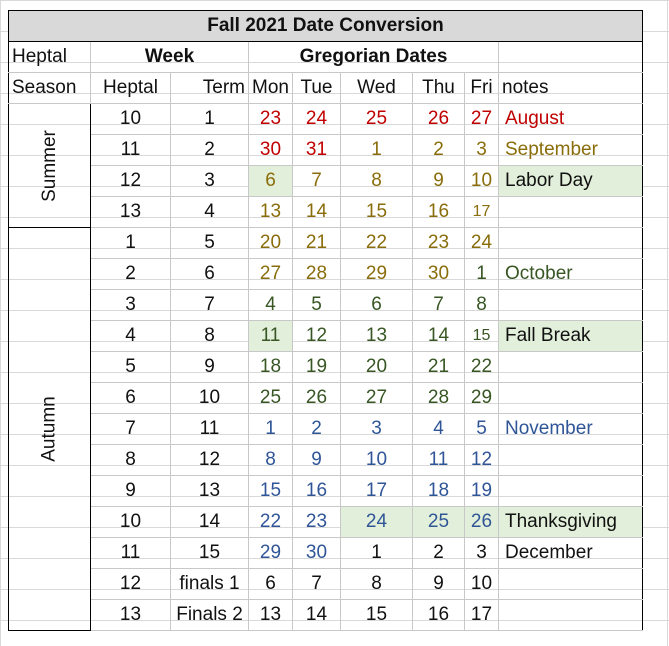 The width and height of the screenshot is (669, 646). What do you see at coordinates (570, 181) in the screenshot?
I see `cell-notes: Labor Day` at bounding box center [570, 181].